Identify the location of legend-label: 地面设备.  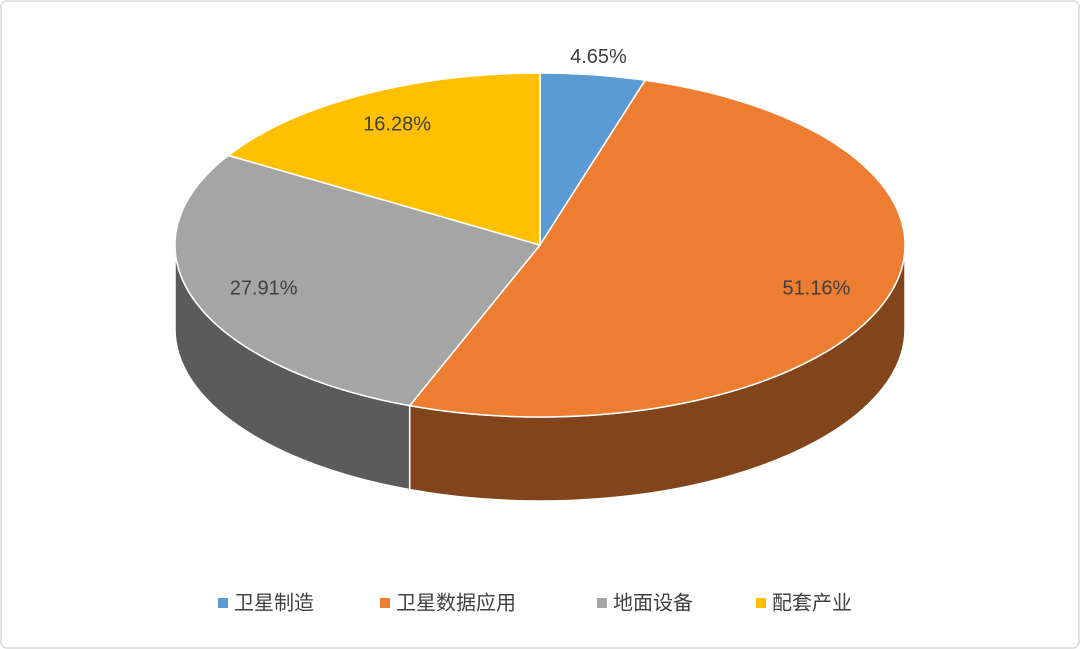
(653, 602).